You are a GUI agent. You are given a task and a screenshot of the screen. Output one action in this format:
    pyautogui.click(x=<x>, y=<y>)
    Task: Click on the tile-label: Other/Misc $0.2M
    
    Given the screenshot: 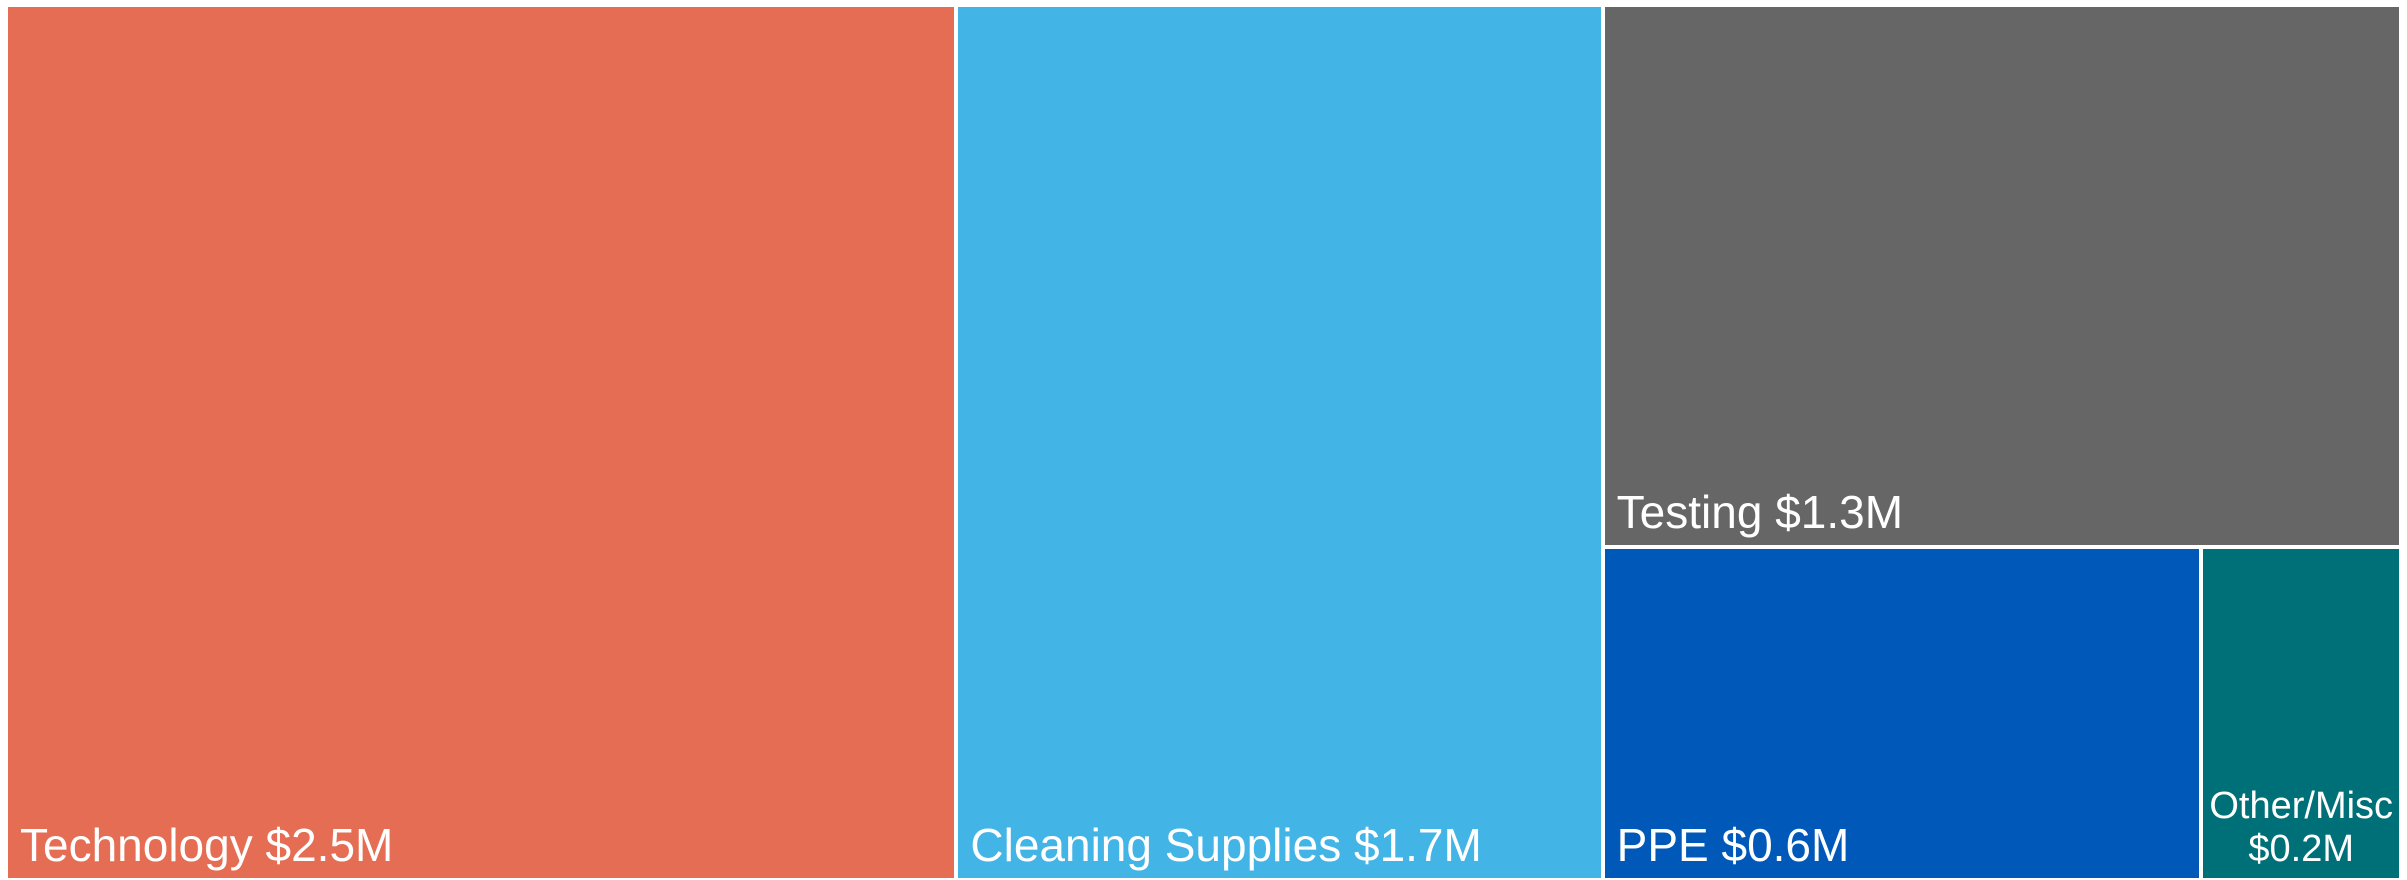 What is the action you would take?
    pyautogui.click(x=2301, y=828)
    